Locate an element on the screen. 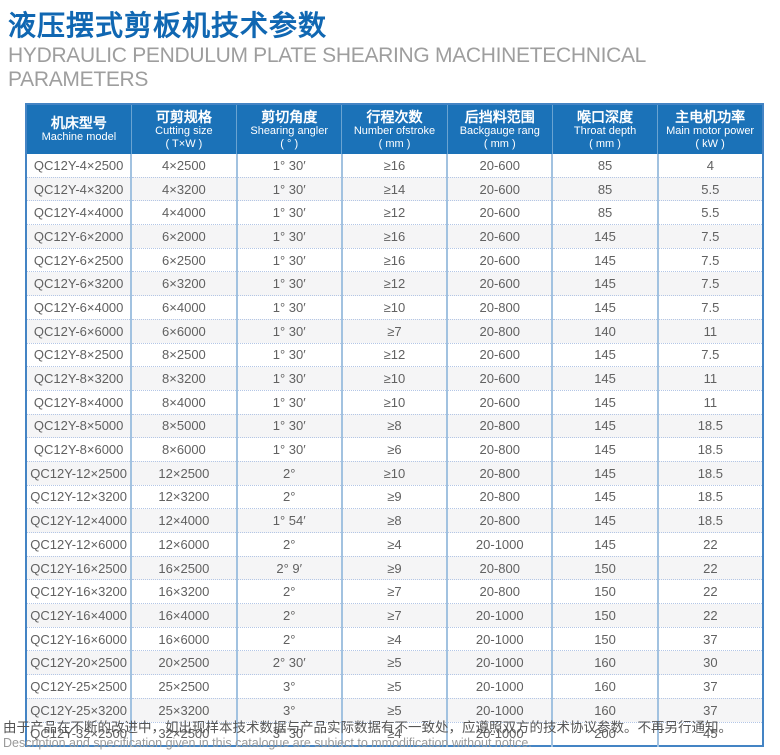 The image size is (780, 755). cell: 12×6000 is located at coordinates (183, 544).